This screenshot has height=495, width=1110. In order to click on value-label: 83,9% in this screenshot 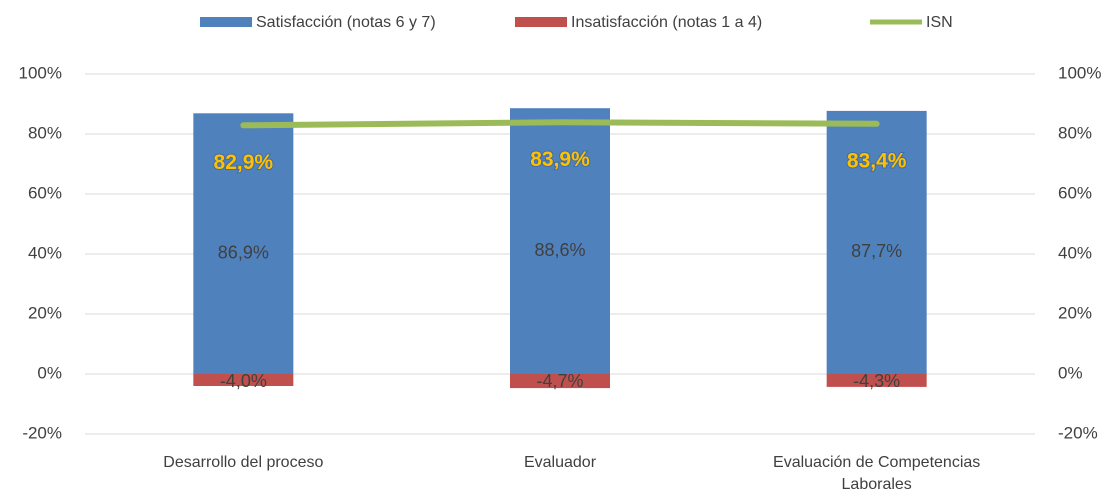, I will do `click(560, 159)`.